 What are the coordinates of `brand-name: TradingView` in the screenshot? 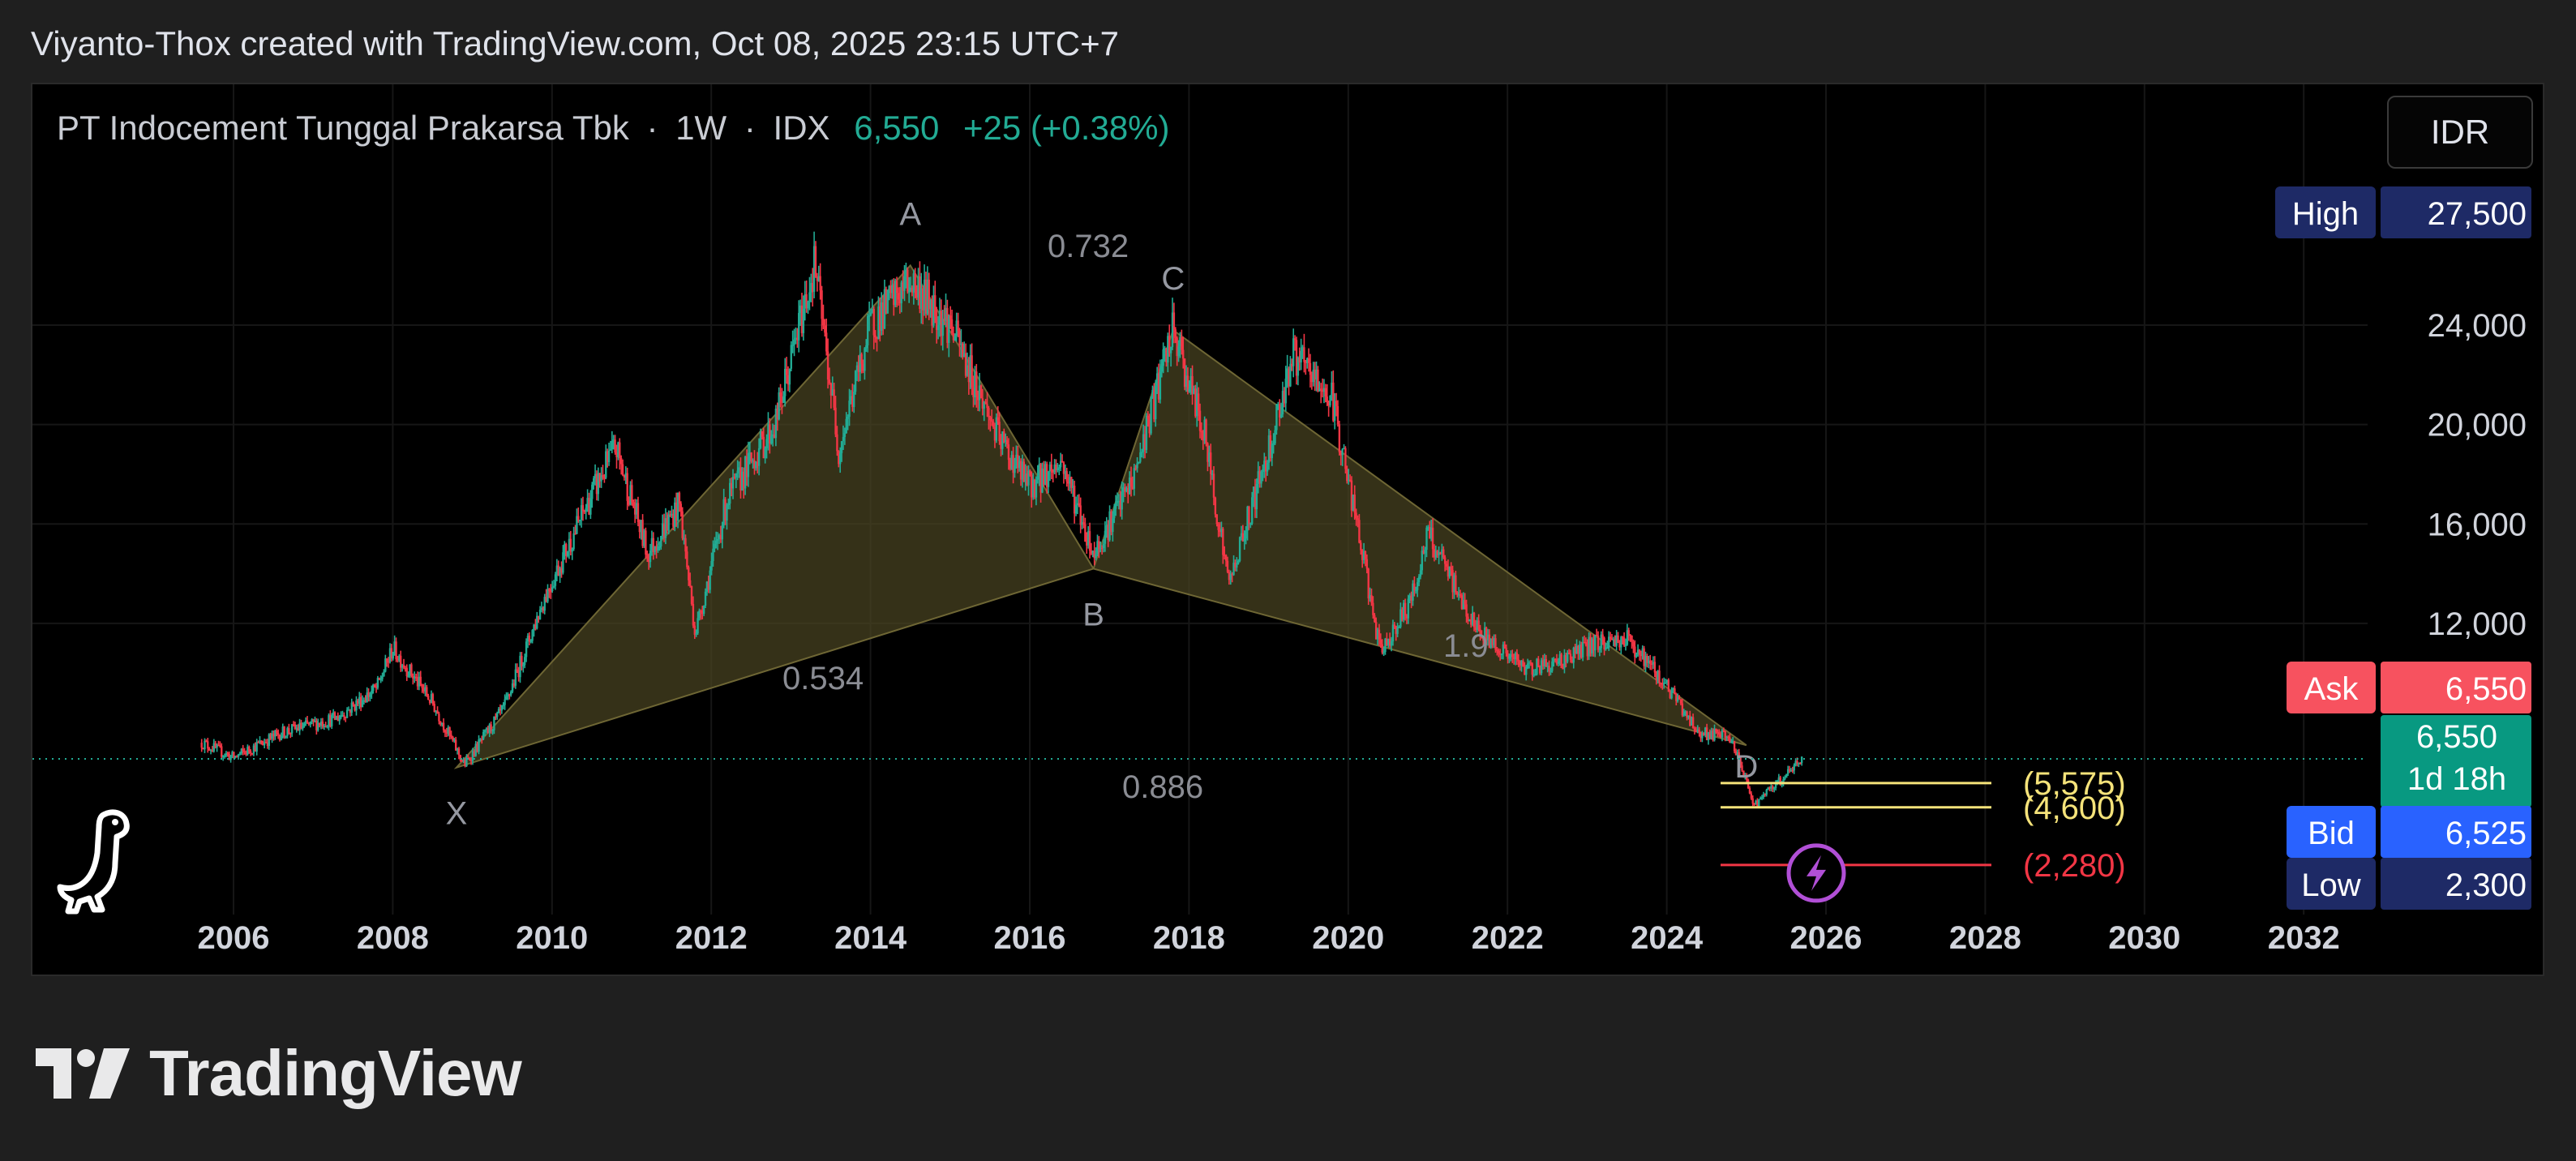 It's located at (335, 1073).